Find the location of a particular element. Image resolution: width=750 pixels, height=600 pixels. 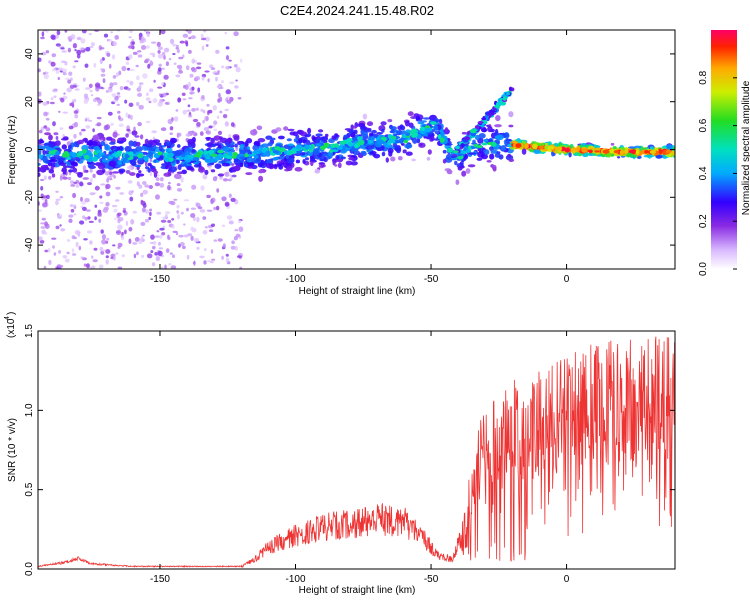

snr-exponent: (x10 4 ) is located at coordinates (10, 325).